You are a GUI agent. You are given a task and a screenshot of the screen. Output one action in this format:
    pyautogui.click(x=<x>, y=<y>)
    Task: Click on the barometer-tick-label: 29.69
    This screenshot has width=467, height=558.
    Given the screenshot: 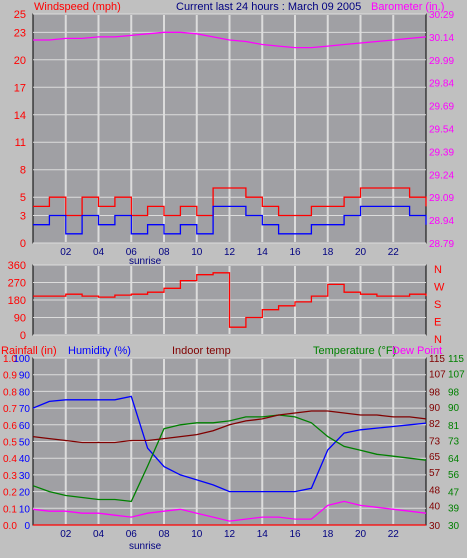 What is the action you would take?
    pyautogui.click(x=441, y=107)
    